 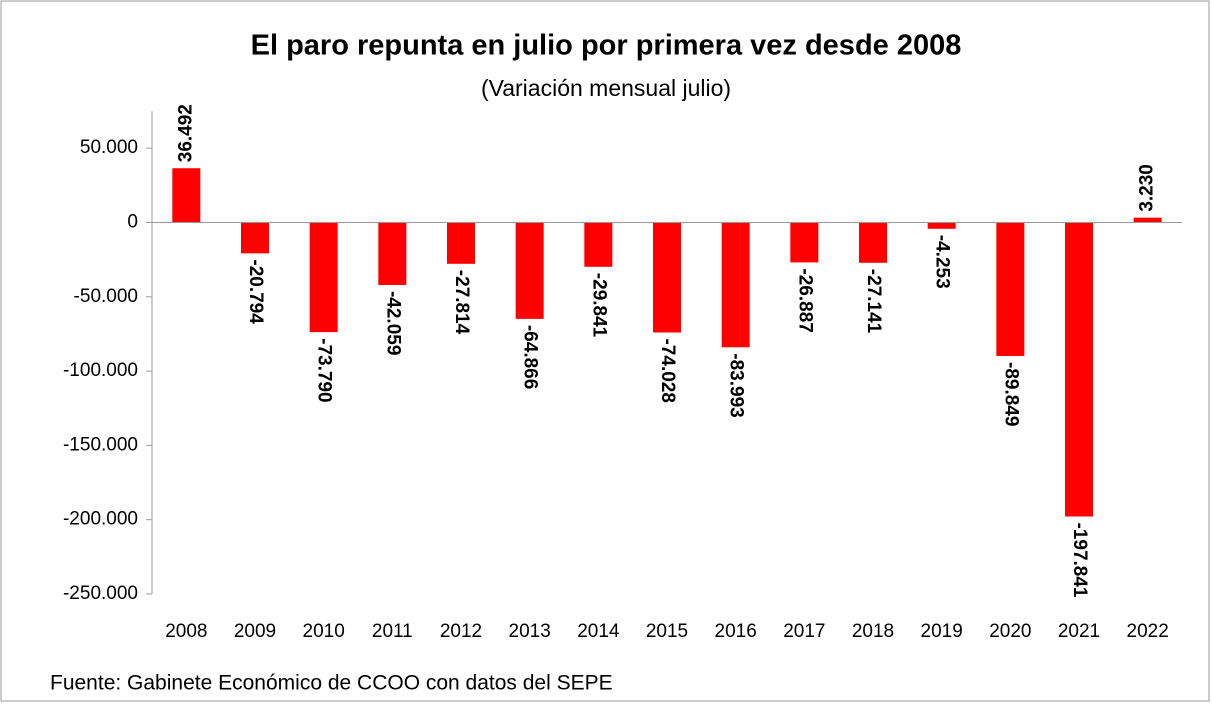 I want to click on data-label: -74.028, so click(x=667, y=370).